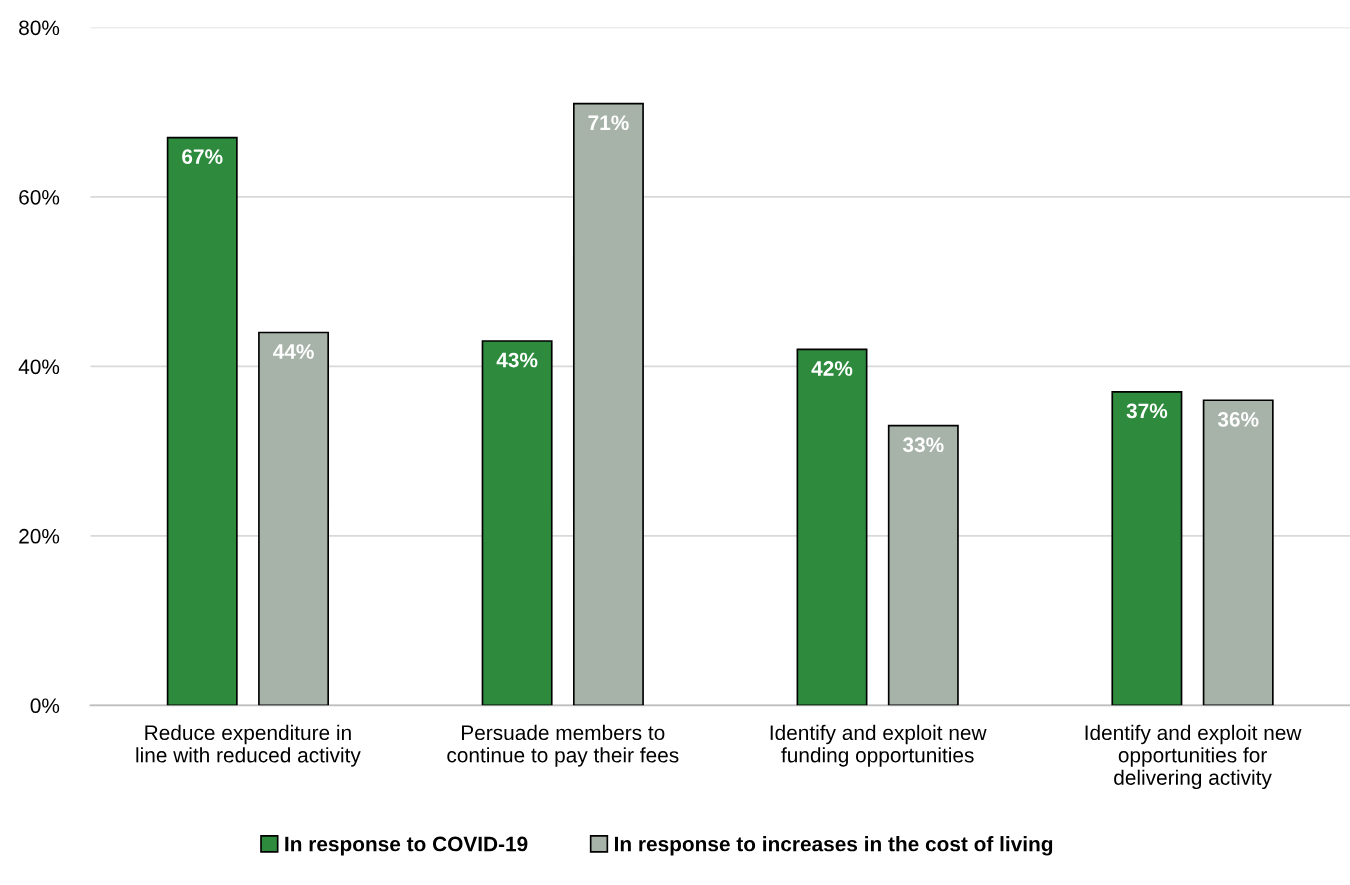 The width and height of the screenshot is (1350, 885). Describe the element at coordinates (406, 846) in the screenshot. I see `legend-label: In response to COVID-19` at that location.